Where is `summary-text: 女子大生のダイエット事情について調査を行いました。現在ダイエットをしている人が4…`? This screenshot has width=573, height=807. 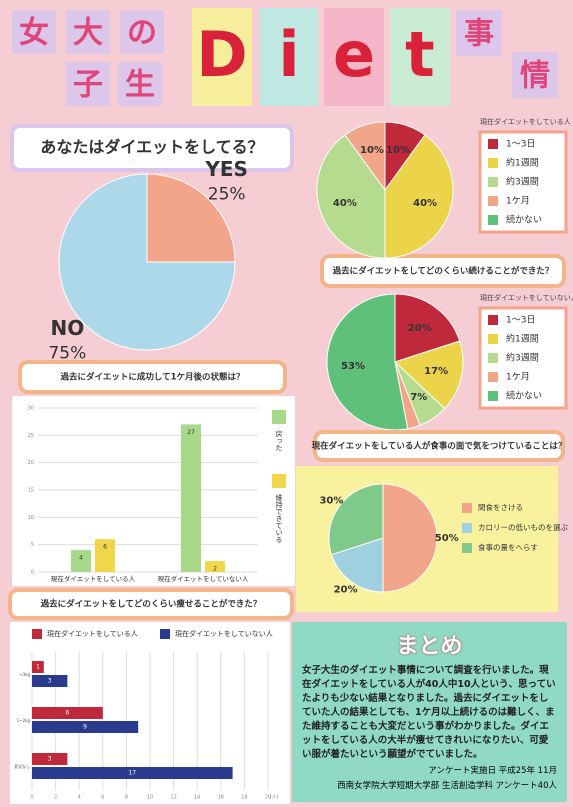
summary-text: 女子大生のダイエット事情について調査を行いました。現在ダイエットをしている人が4… is located at coordinates (429, 712).